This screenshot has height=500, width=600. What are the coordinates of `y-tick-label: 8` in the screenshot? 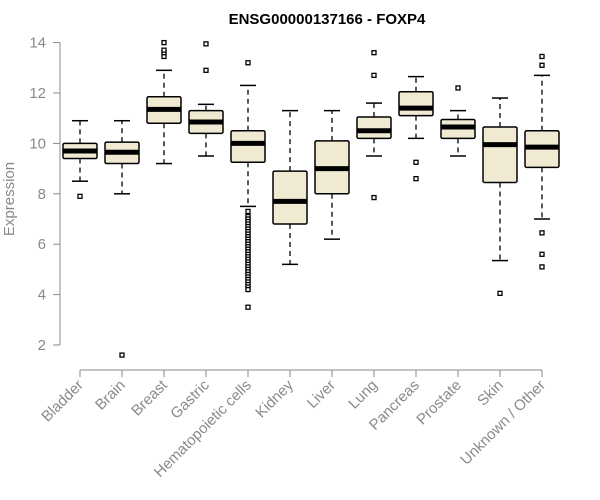 It's located at (42, 194).